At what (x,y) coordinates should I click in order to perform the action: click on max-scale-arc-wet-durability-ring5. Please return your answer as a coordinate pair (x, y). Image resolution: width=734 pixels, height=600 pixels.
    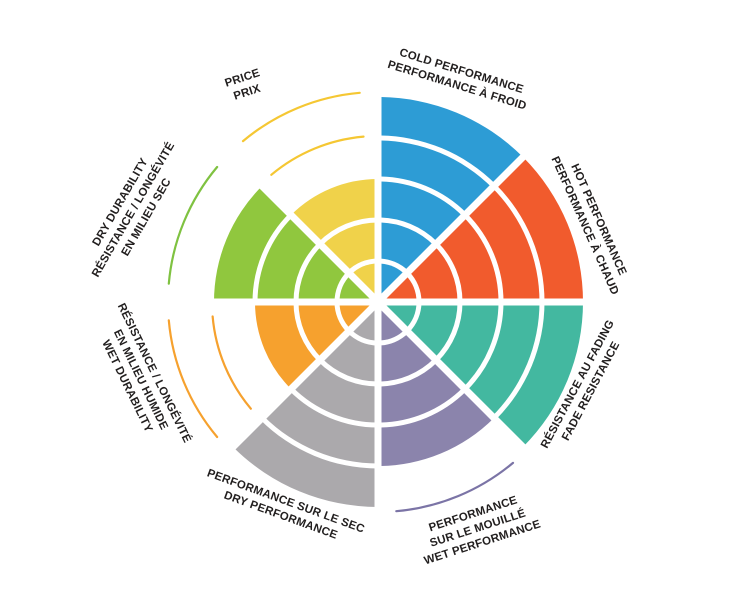
    Looking at the image, I should click on (193, 379).